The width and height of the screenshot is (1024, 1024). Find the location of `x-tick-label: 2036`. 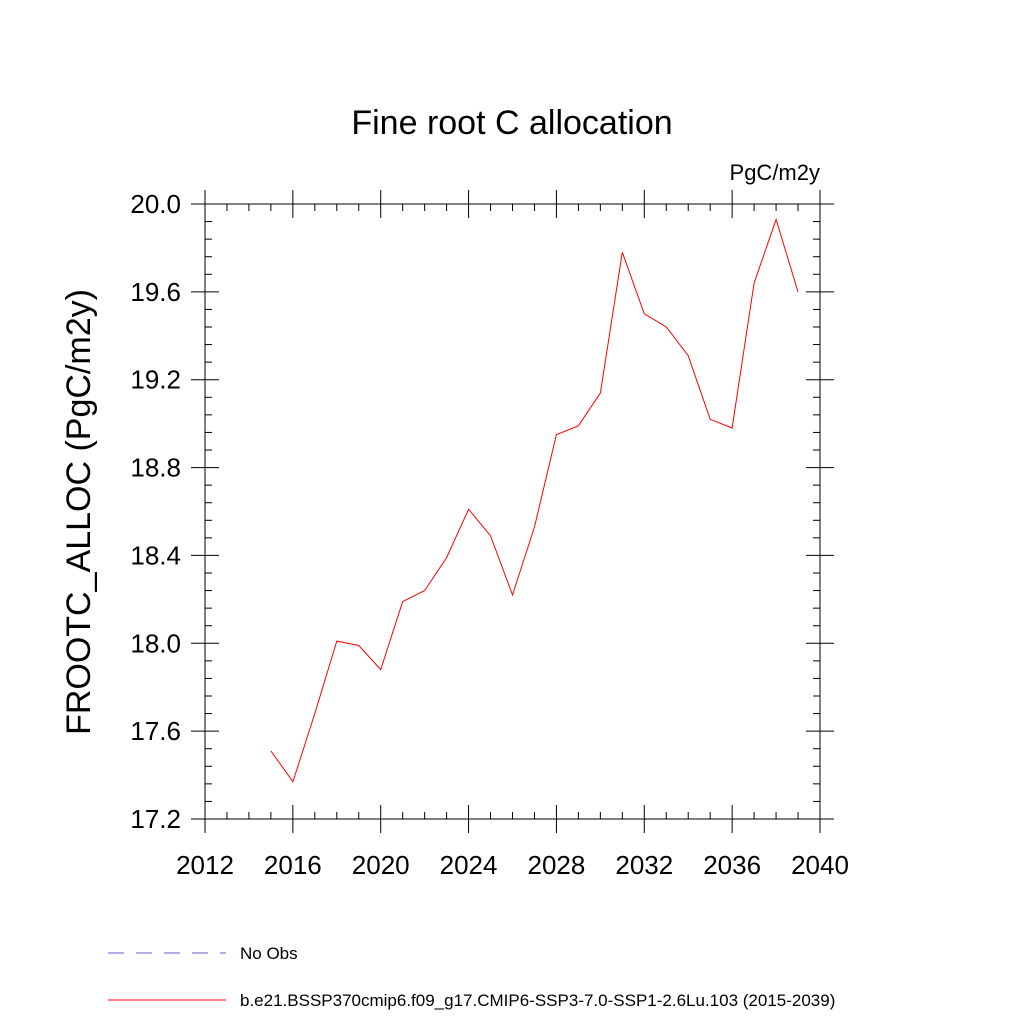

x-tick-label: 2036 is located at coordinates (732, 865).